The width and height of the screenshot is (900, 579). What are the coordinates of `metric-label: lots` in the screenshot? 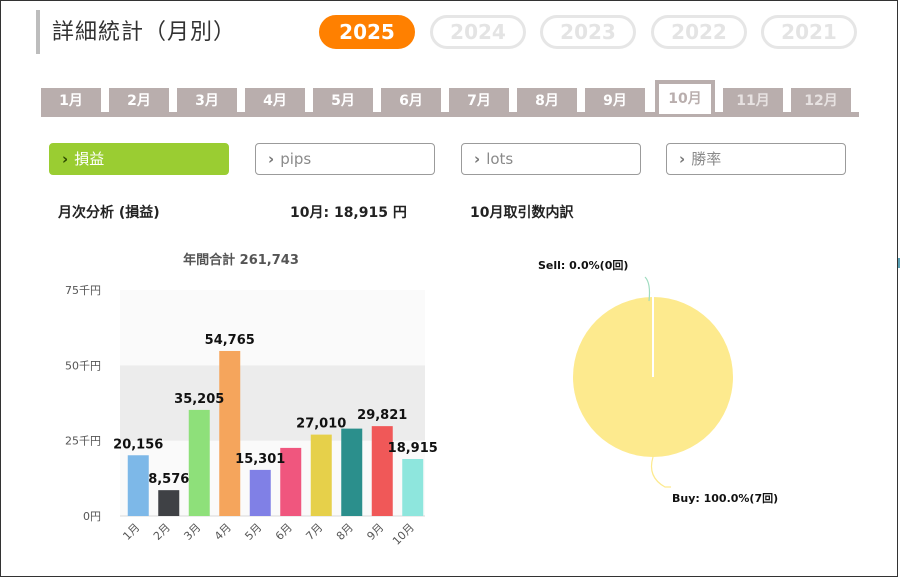 It's located at (500, 159).